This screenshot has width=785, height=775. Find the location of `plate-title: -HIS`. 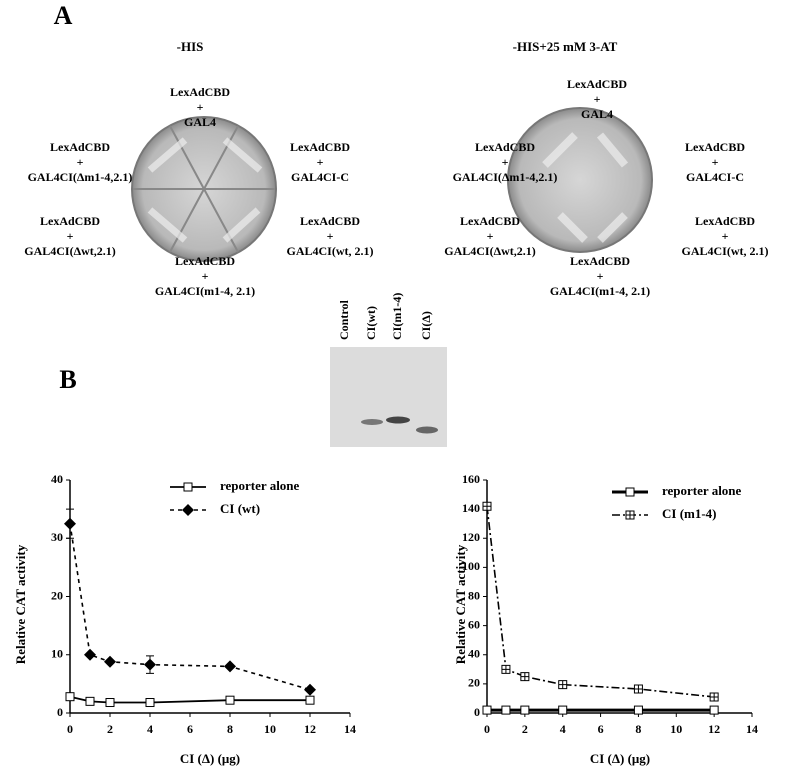

plate-title: -HIS is located at coordinates (190, 46).